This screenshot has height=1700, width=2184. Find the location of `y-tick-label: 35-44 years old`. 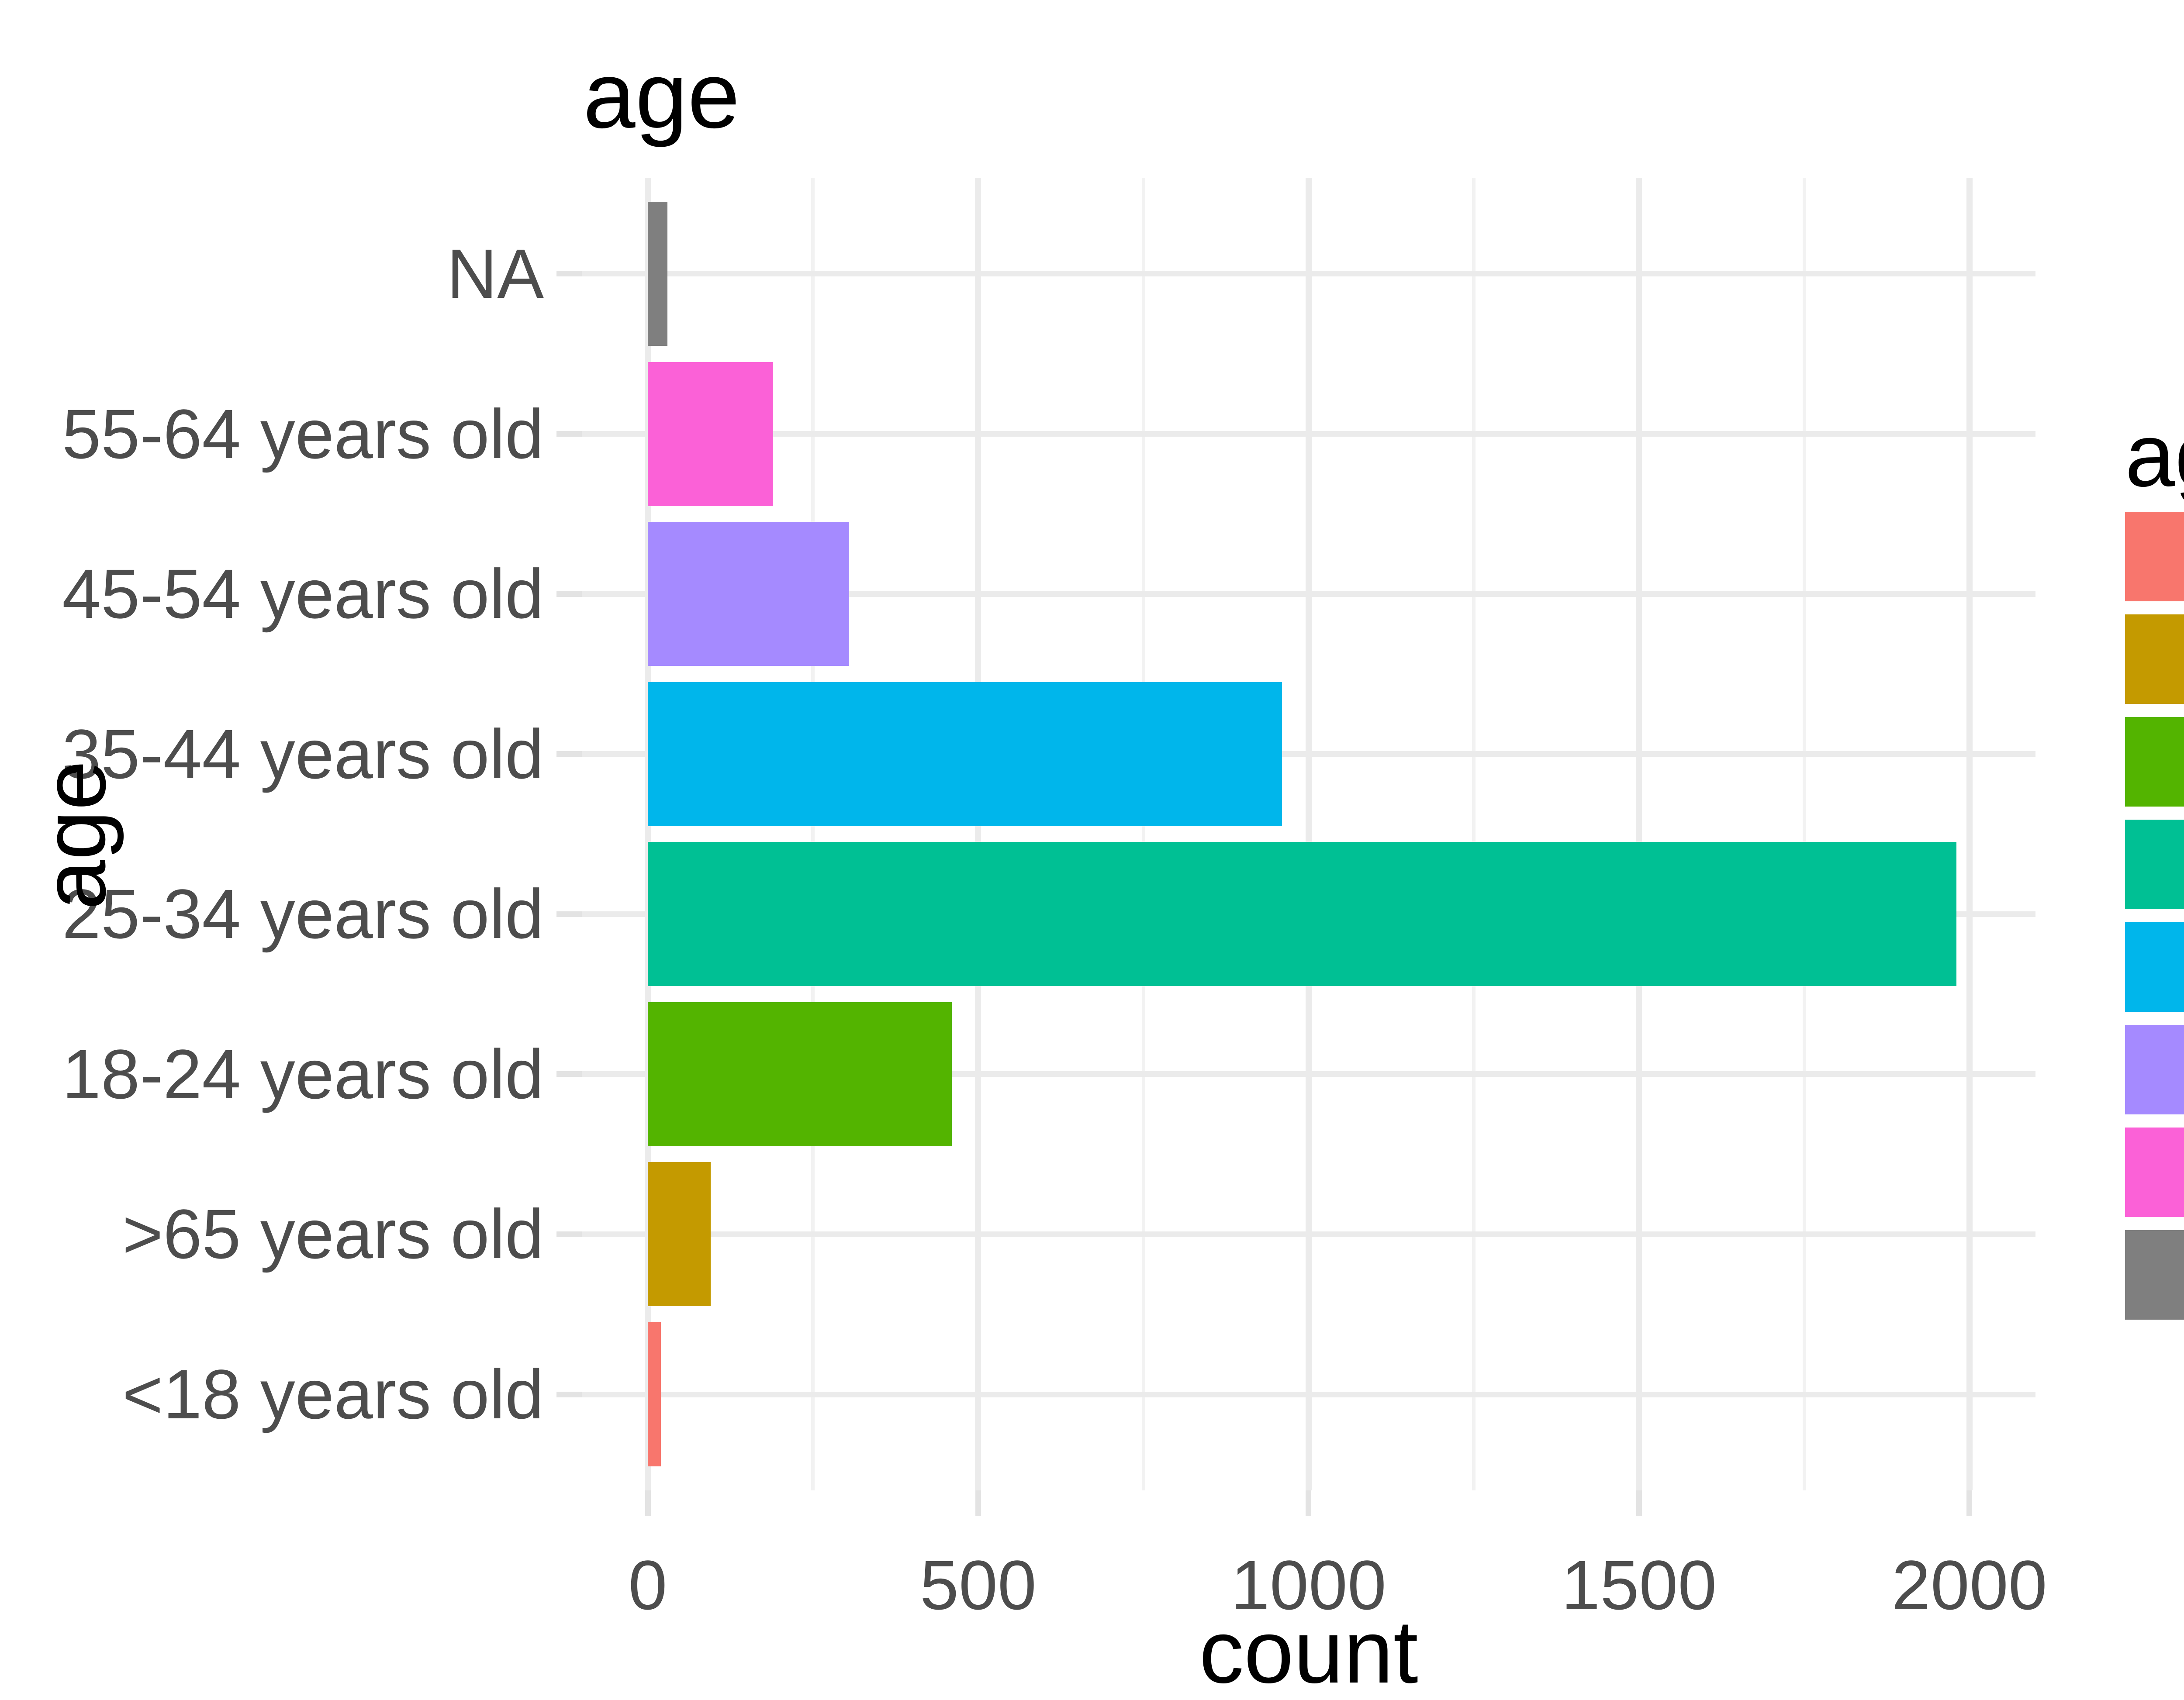

y-tick-label: 35-44 years old is located at coordinates (303, 754).